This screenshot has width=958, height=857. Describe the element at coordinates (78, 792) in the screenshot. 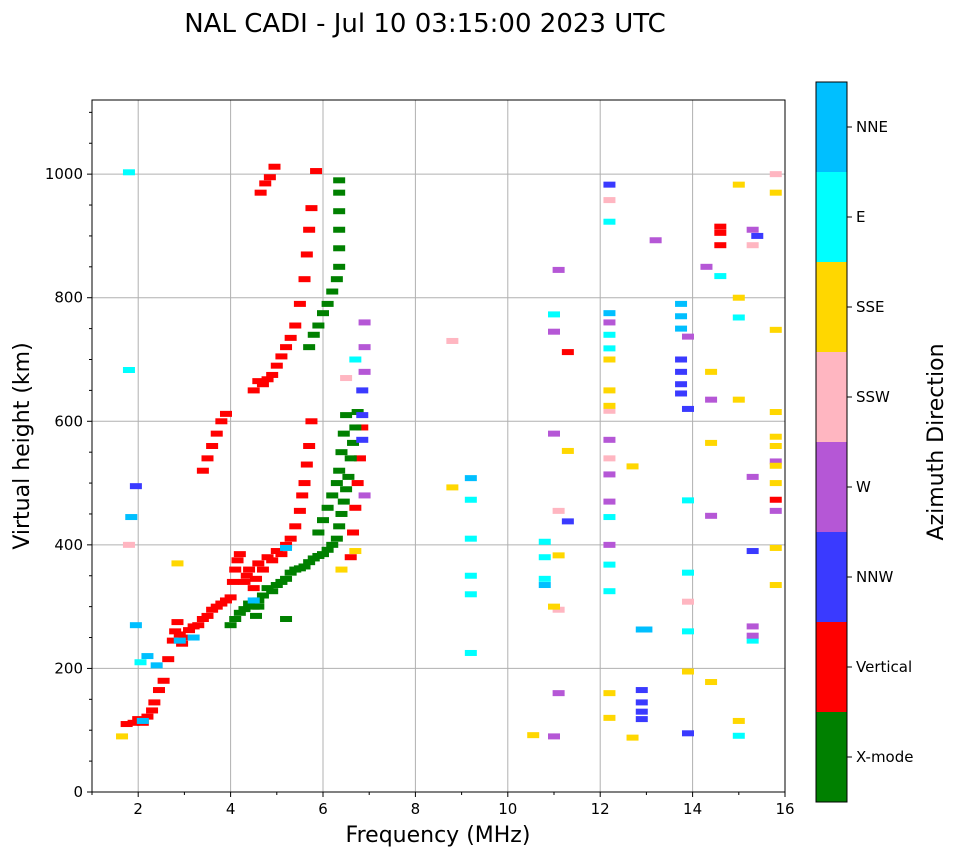

I see `y-tick-label: 0` at that location.